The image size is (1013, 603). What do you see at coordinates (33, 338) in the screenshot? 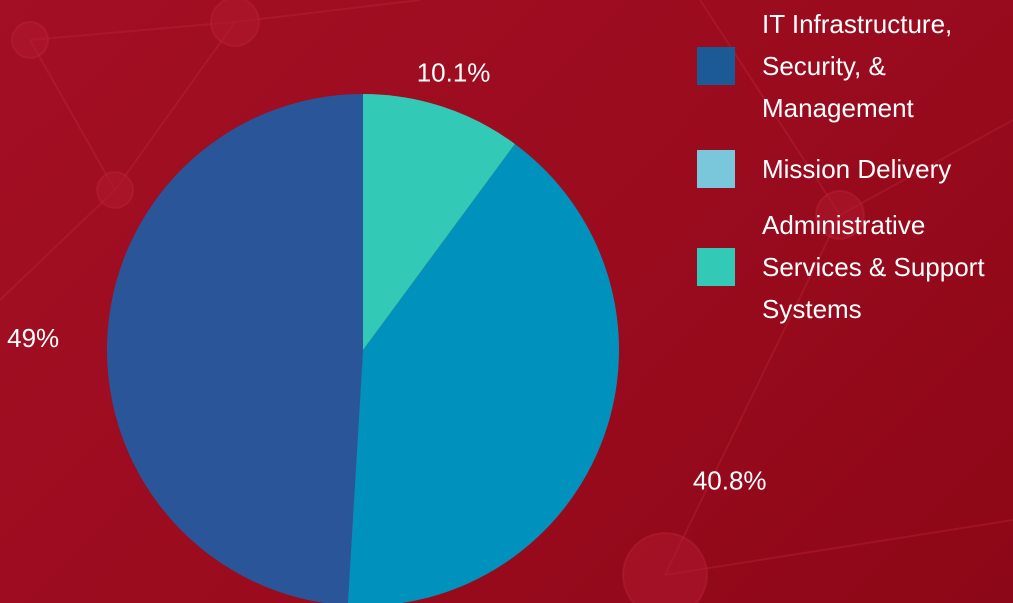
I see `slice-label: 49%` at bounding box center [33, 338].